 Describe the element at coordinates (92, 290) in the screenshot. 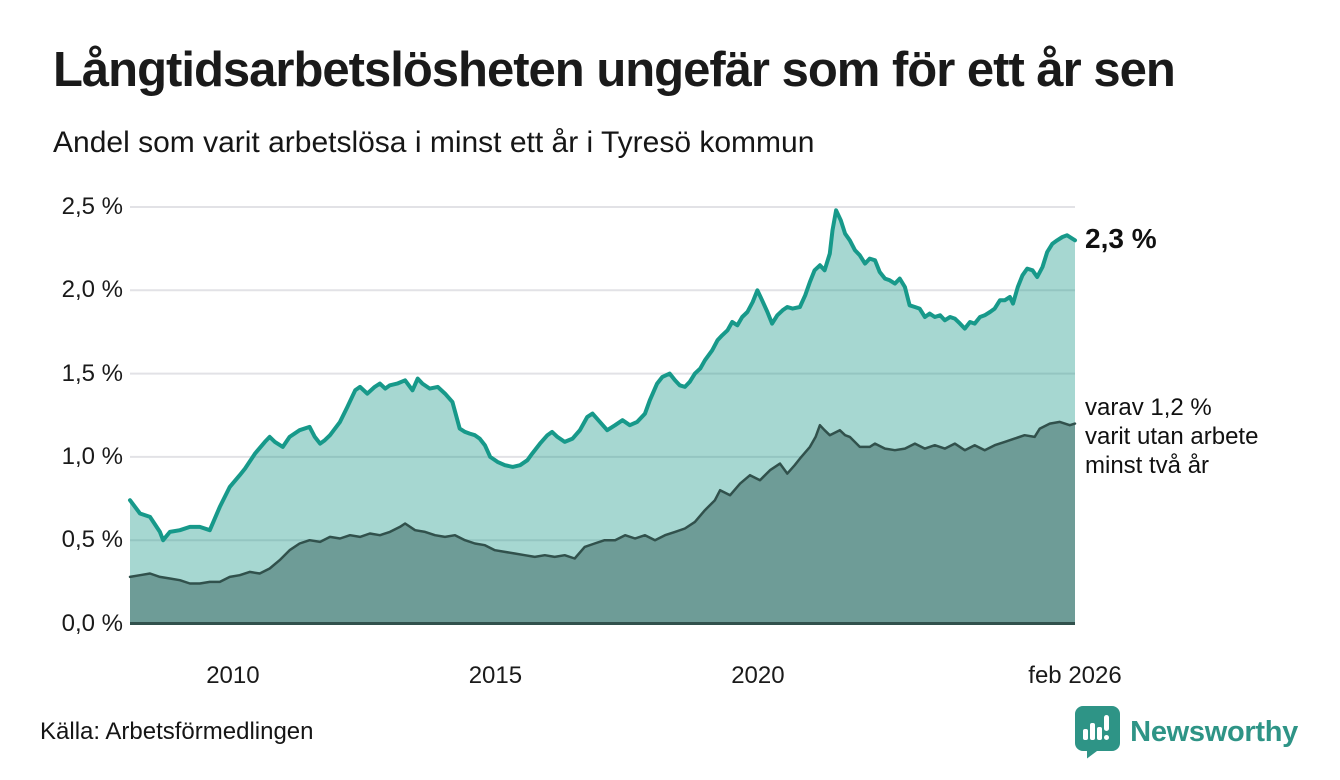

I see `y-tick-label: 2,0 %` at that location.